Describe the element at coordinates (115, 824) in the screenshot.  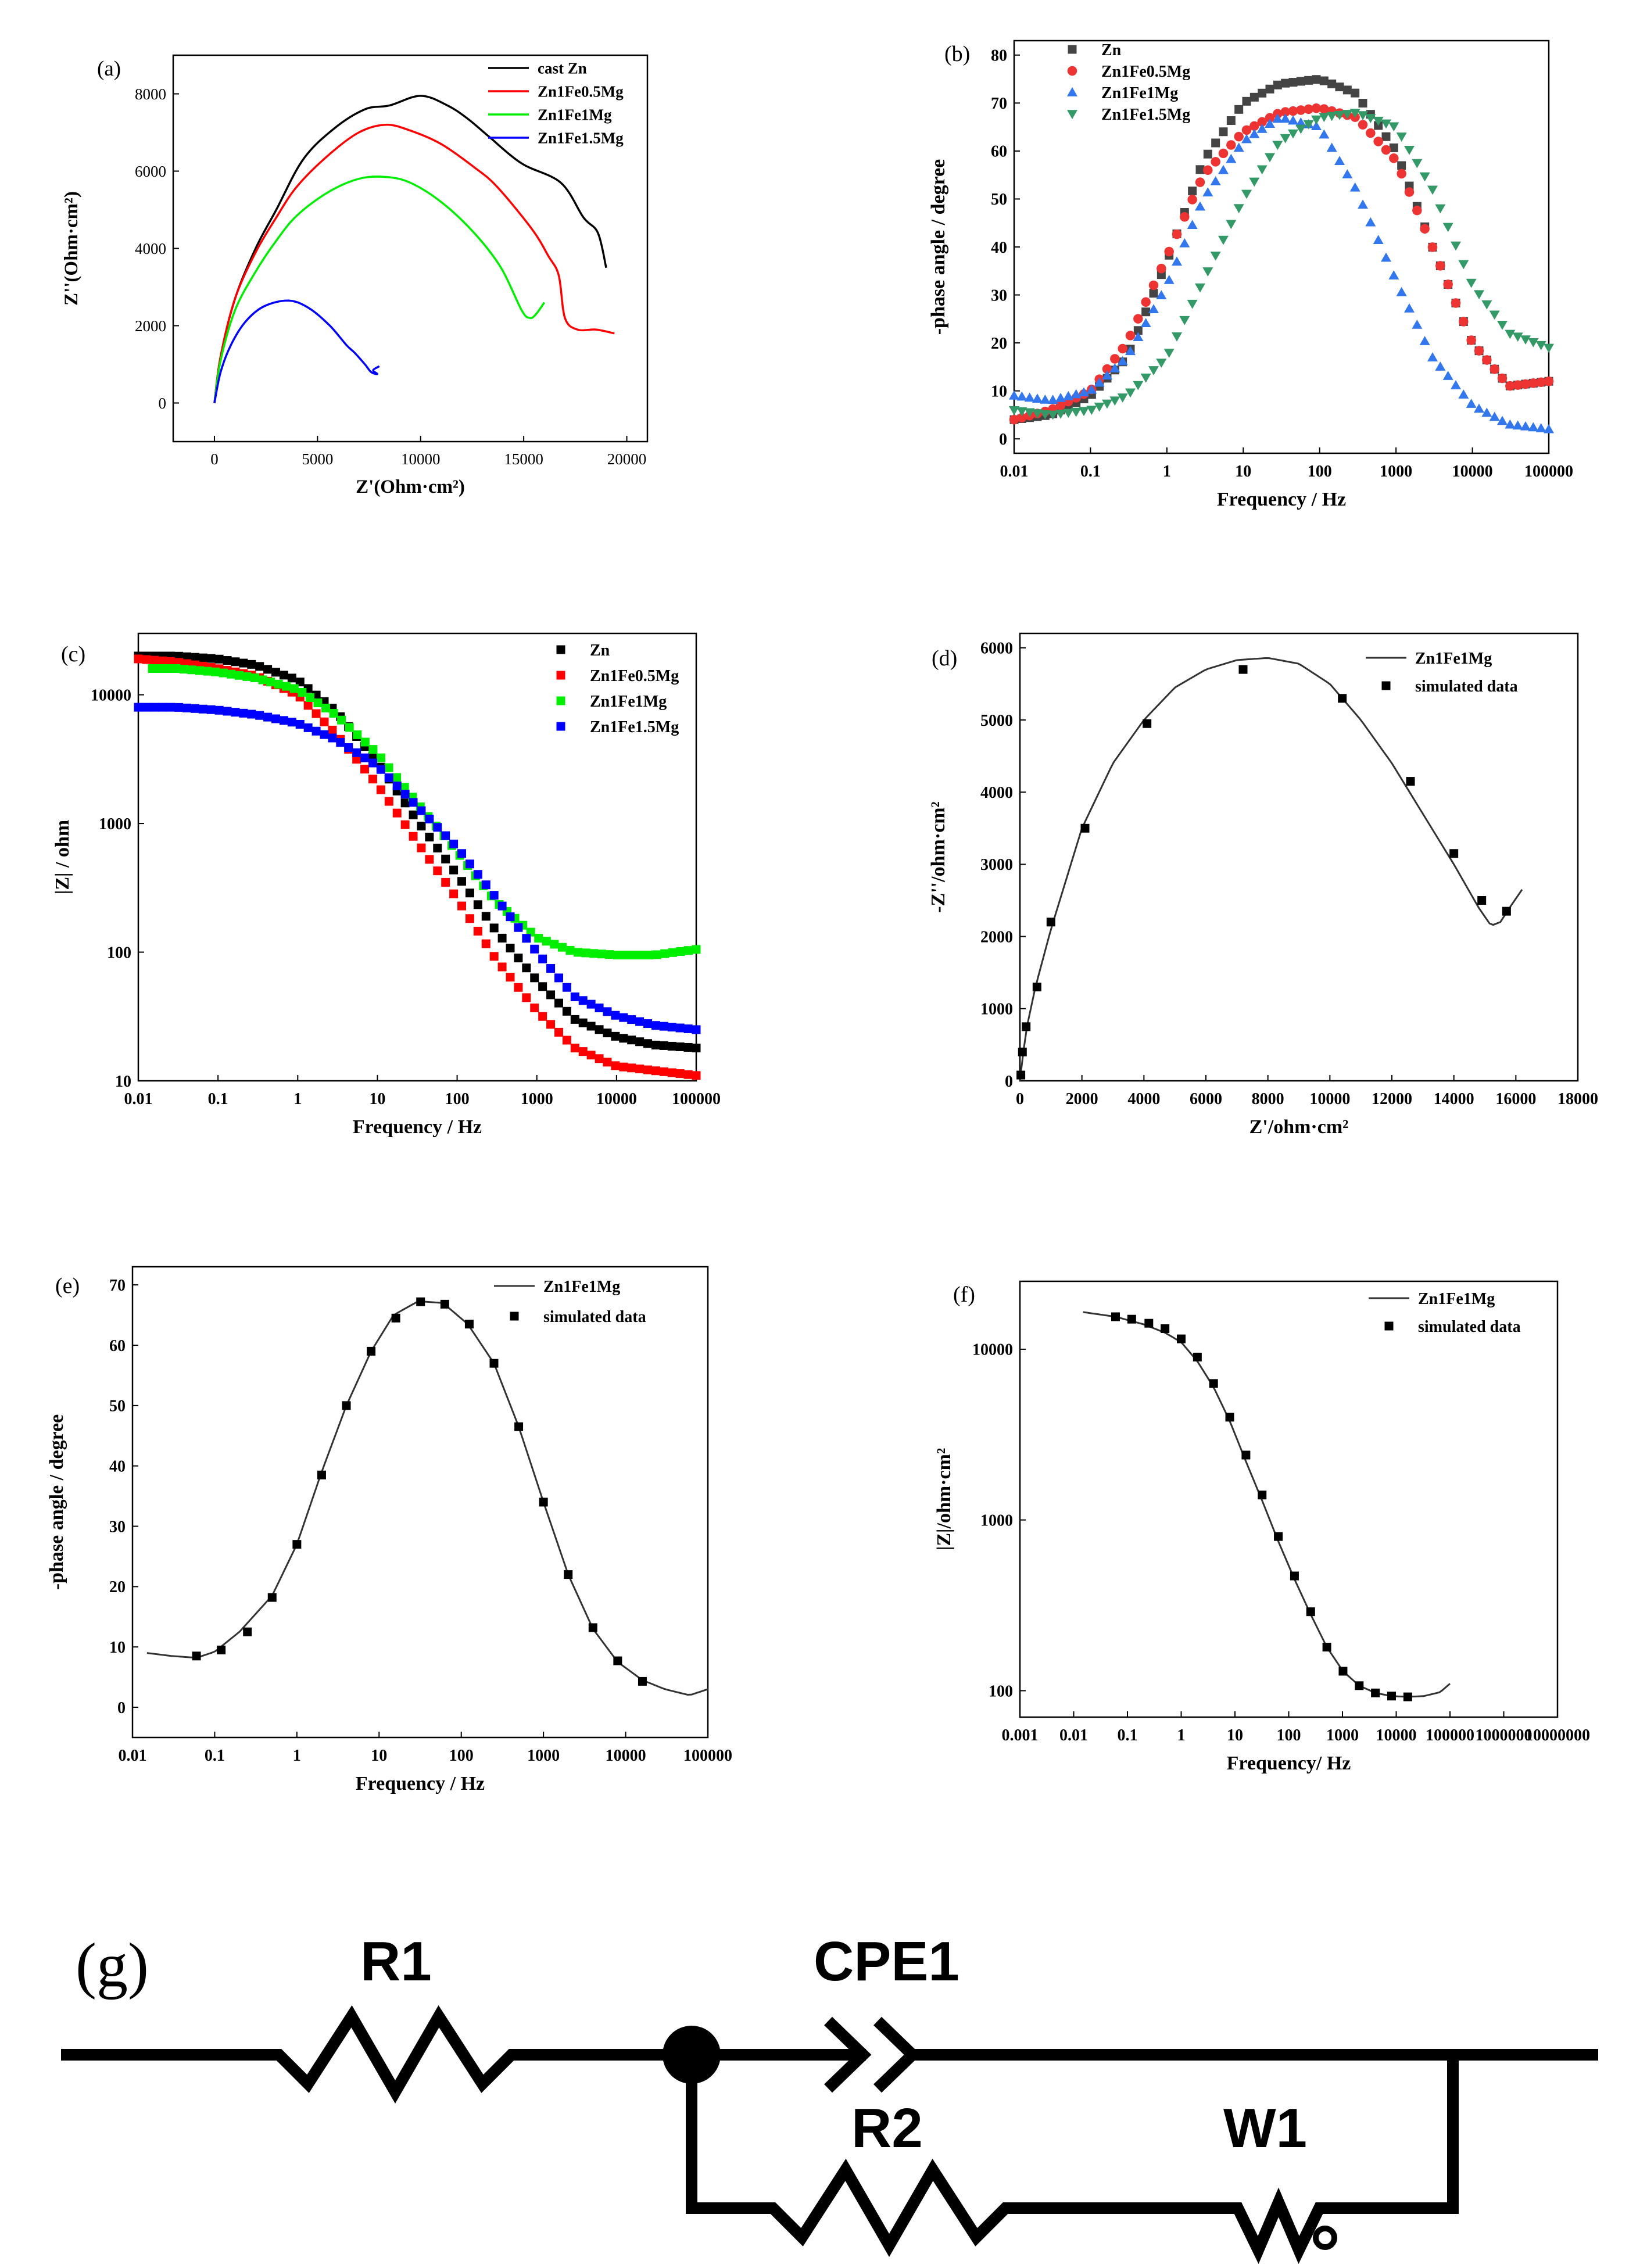
I see `y-tick-label: 1000` at that location.